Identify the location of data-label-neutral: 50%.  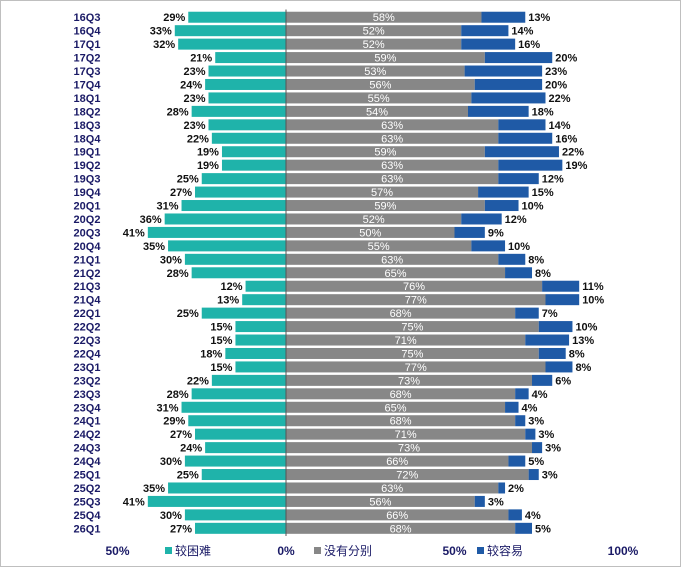
(370, 233).